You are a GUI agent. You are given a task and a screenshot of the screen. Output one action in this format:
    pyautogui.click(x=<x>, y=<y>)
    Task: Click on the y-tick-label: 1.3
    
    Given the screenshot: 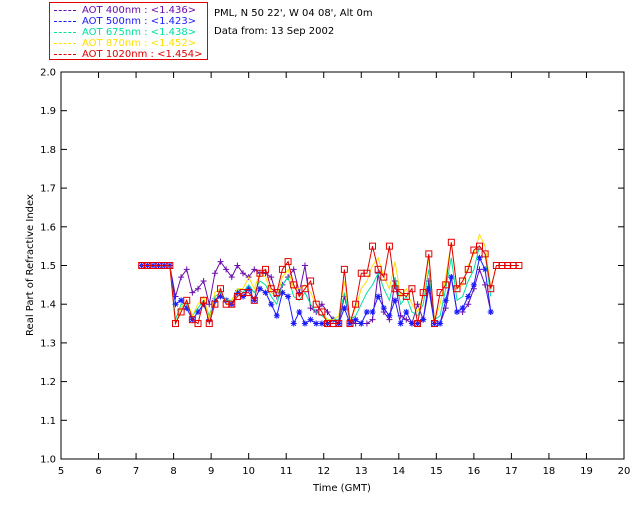 What is the action you would take?
    pyautogui.click(x=48, y=343)
    